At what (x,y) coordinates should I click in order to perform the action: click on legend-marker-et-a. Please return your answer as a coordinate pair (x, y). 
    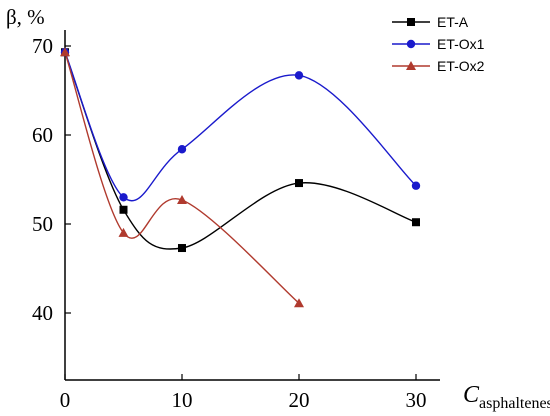
    Looking at the image, I should click on (411, 22).